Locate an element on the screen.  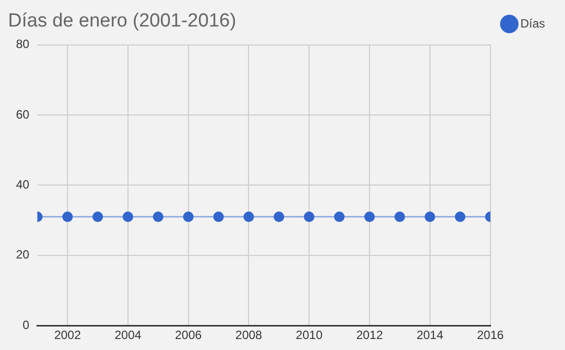
y-tick-label: 80 is located at coordinates (23, 44).